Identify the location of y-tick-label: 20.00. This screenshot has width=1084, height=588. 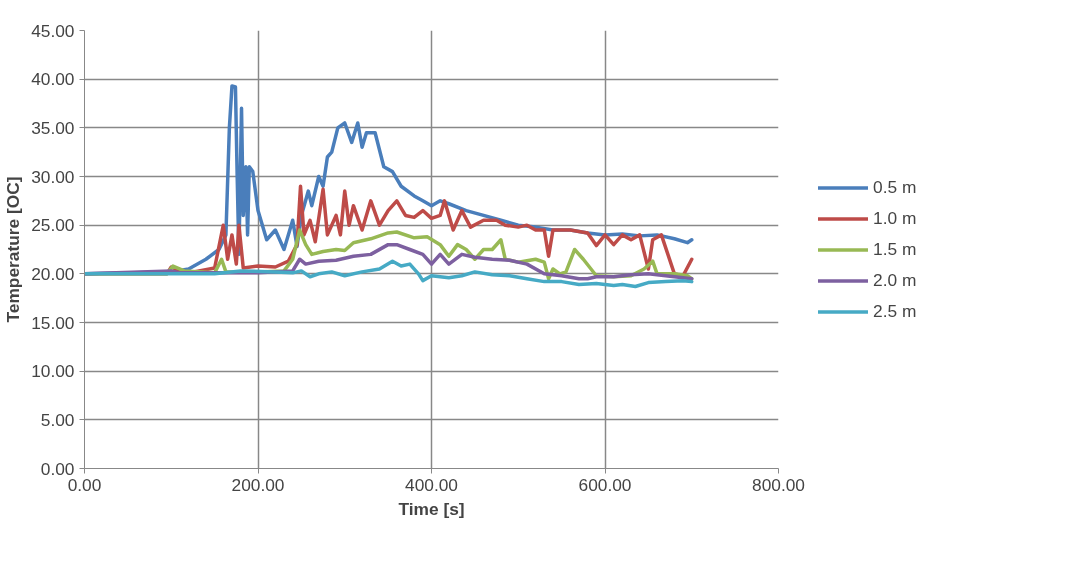
(53, 273).